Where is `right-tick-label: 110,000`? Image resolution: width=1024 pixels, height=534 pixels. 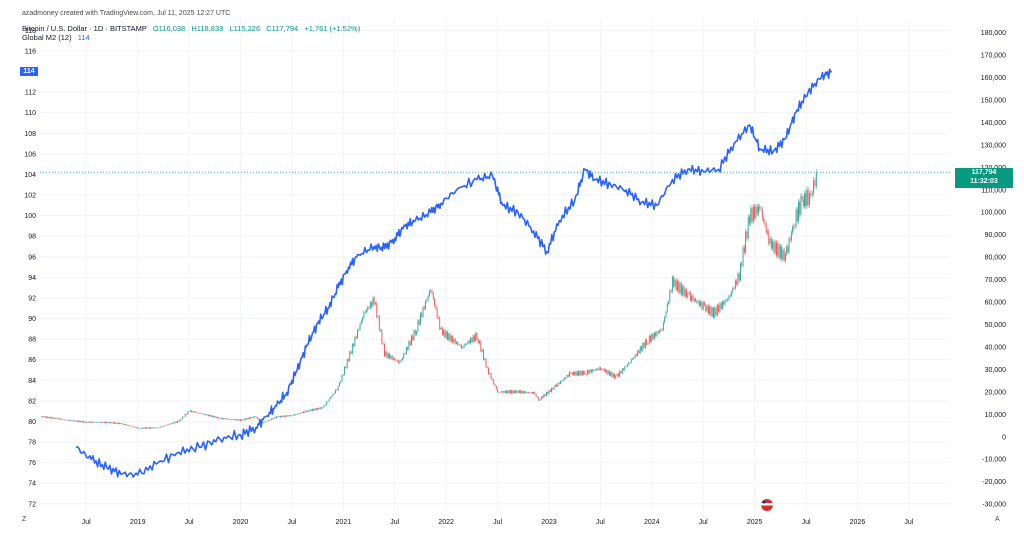
right-tick-label: 110,000 is located at coordinates (993, 190).